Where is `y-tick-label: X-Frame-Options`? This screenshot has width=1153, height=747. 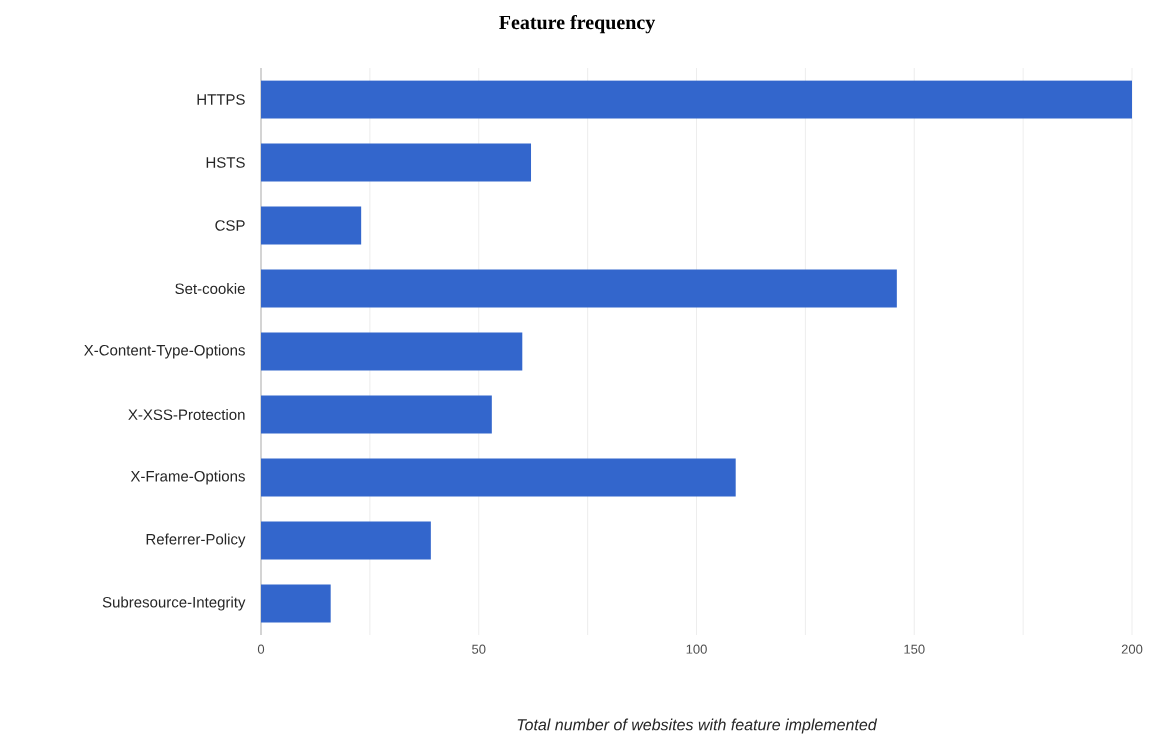 y-tick-label: X-Frame-Options is located at coordinates (187, 477).